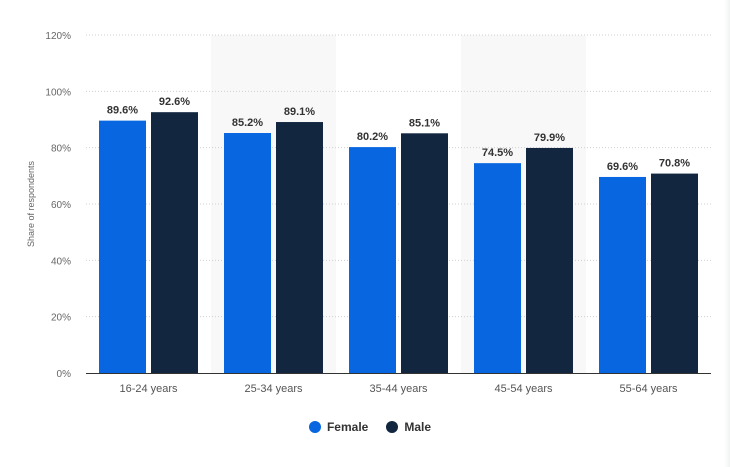  I want to click on data-label: 80.2%, so click(372, 137).